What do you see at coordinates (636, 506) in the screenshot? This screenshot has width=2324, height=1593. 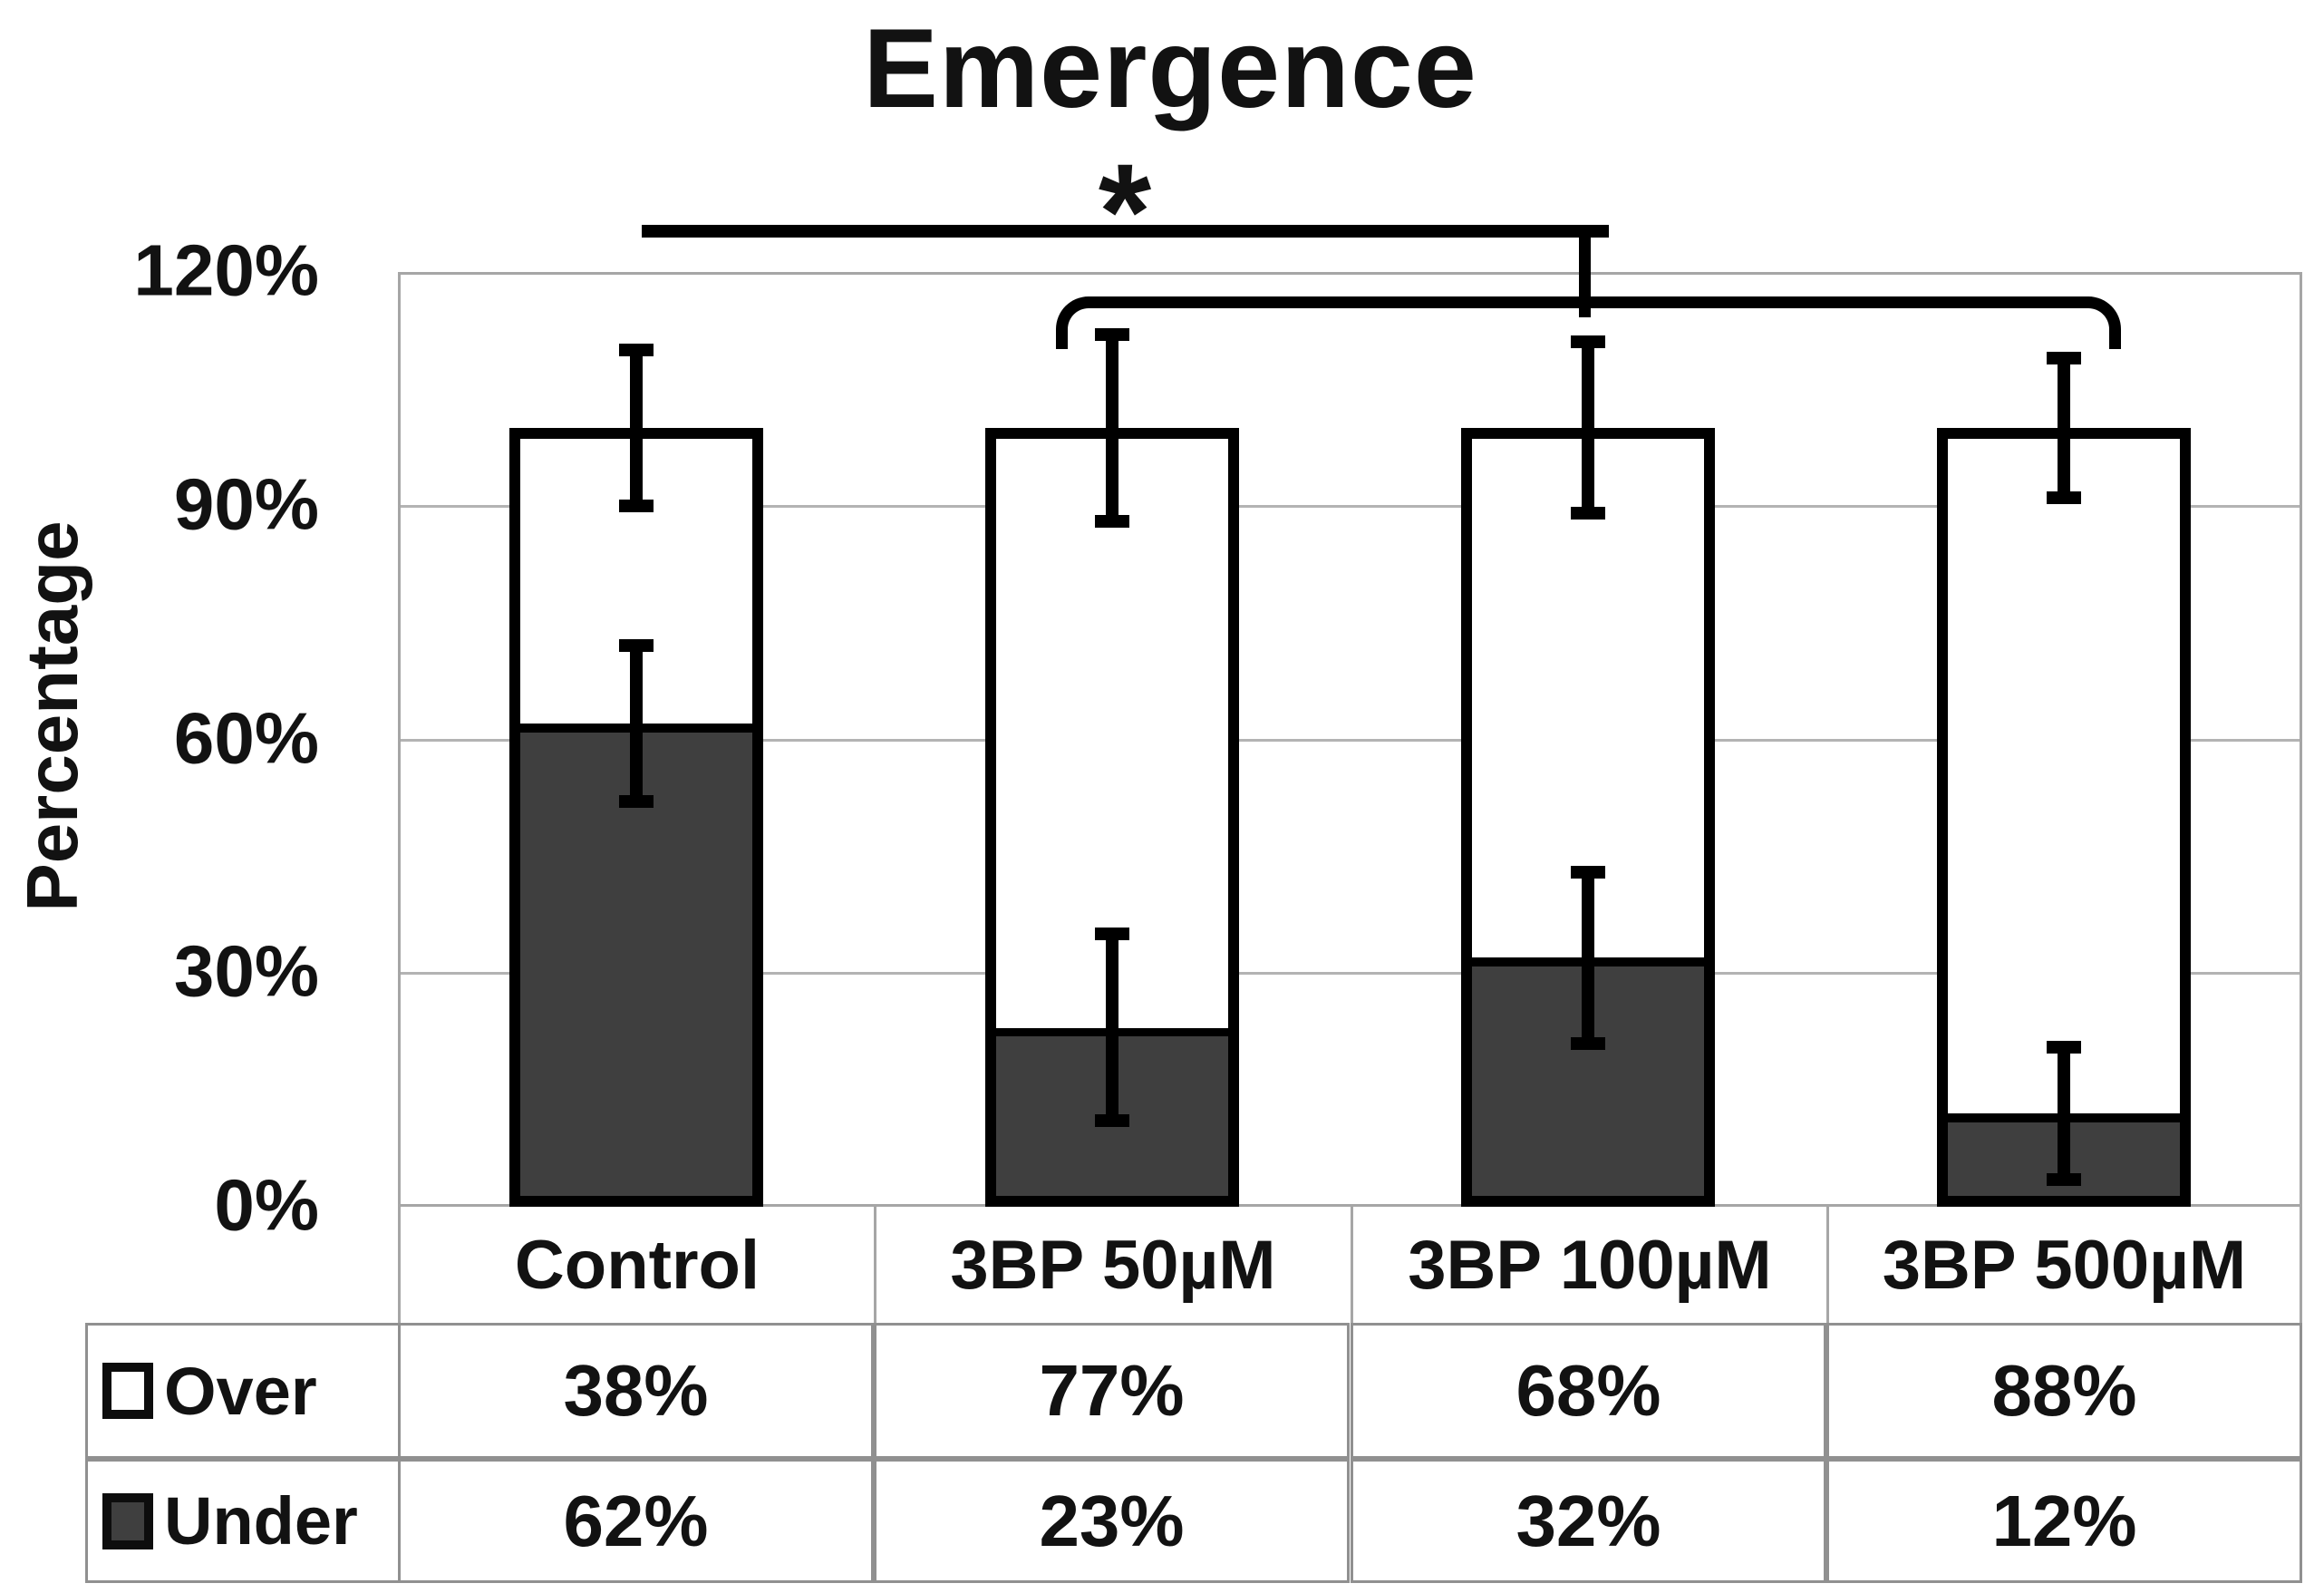 I see `errorbar-control-total-cap-bottom` at bounding box center [636, 506].